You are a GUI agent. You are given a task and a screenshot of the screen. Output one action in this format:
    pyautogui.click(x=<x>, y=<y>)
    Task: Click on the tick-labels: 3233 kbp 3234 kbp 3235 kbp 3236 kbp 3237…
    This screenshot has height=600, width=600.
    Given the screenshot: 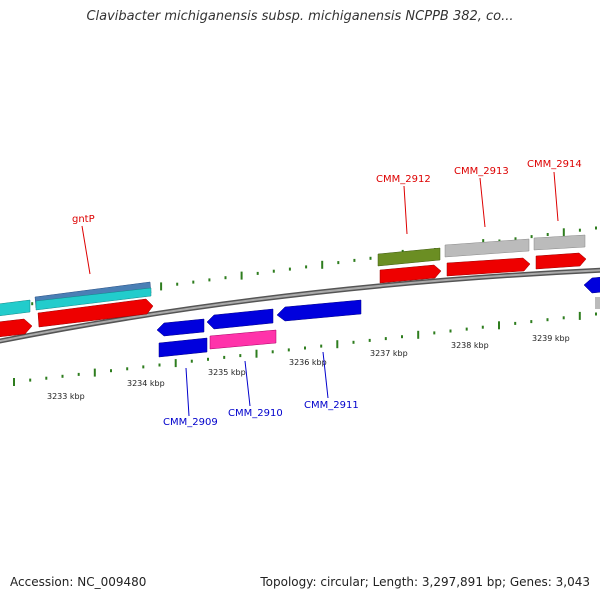 What is the action you would take?
    pyautogui.click(x=308, y=367)
    